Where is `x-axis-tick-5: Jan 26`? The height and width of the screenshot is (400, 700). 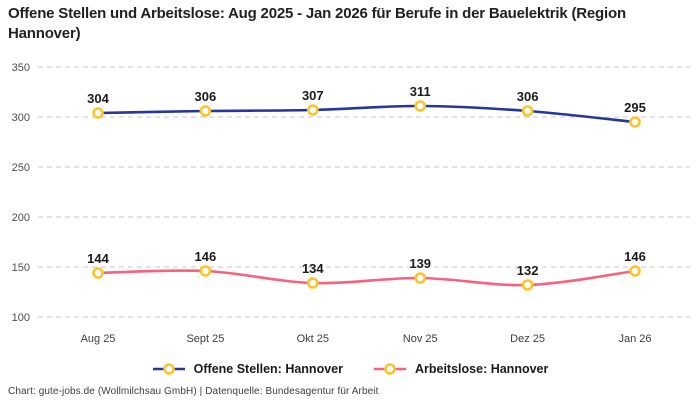 x-axis-tick-5: Jan 26 is located at coordinates (634, 339).